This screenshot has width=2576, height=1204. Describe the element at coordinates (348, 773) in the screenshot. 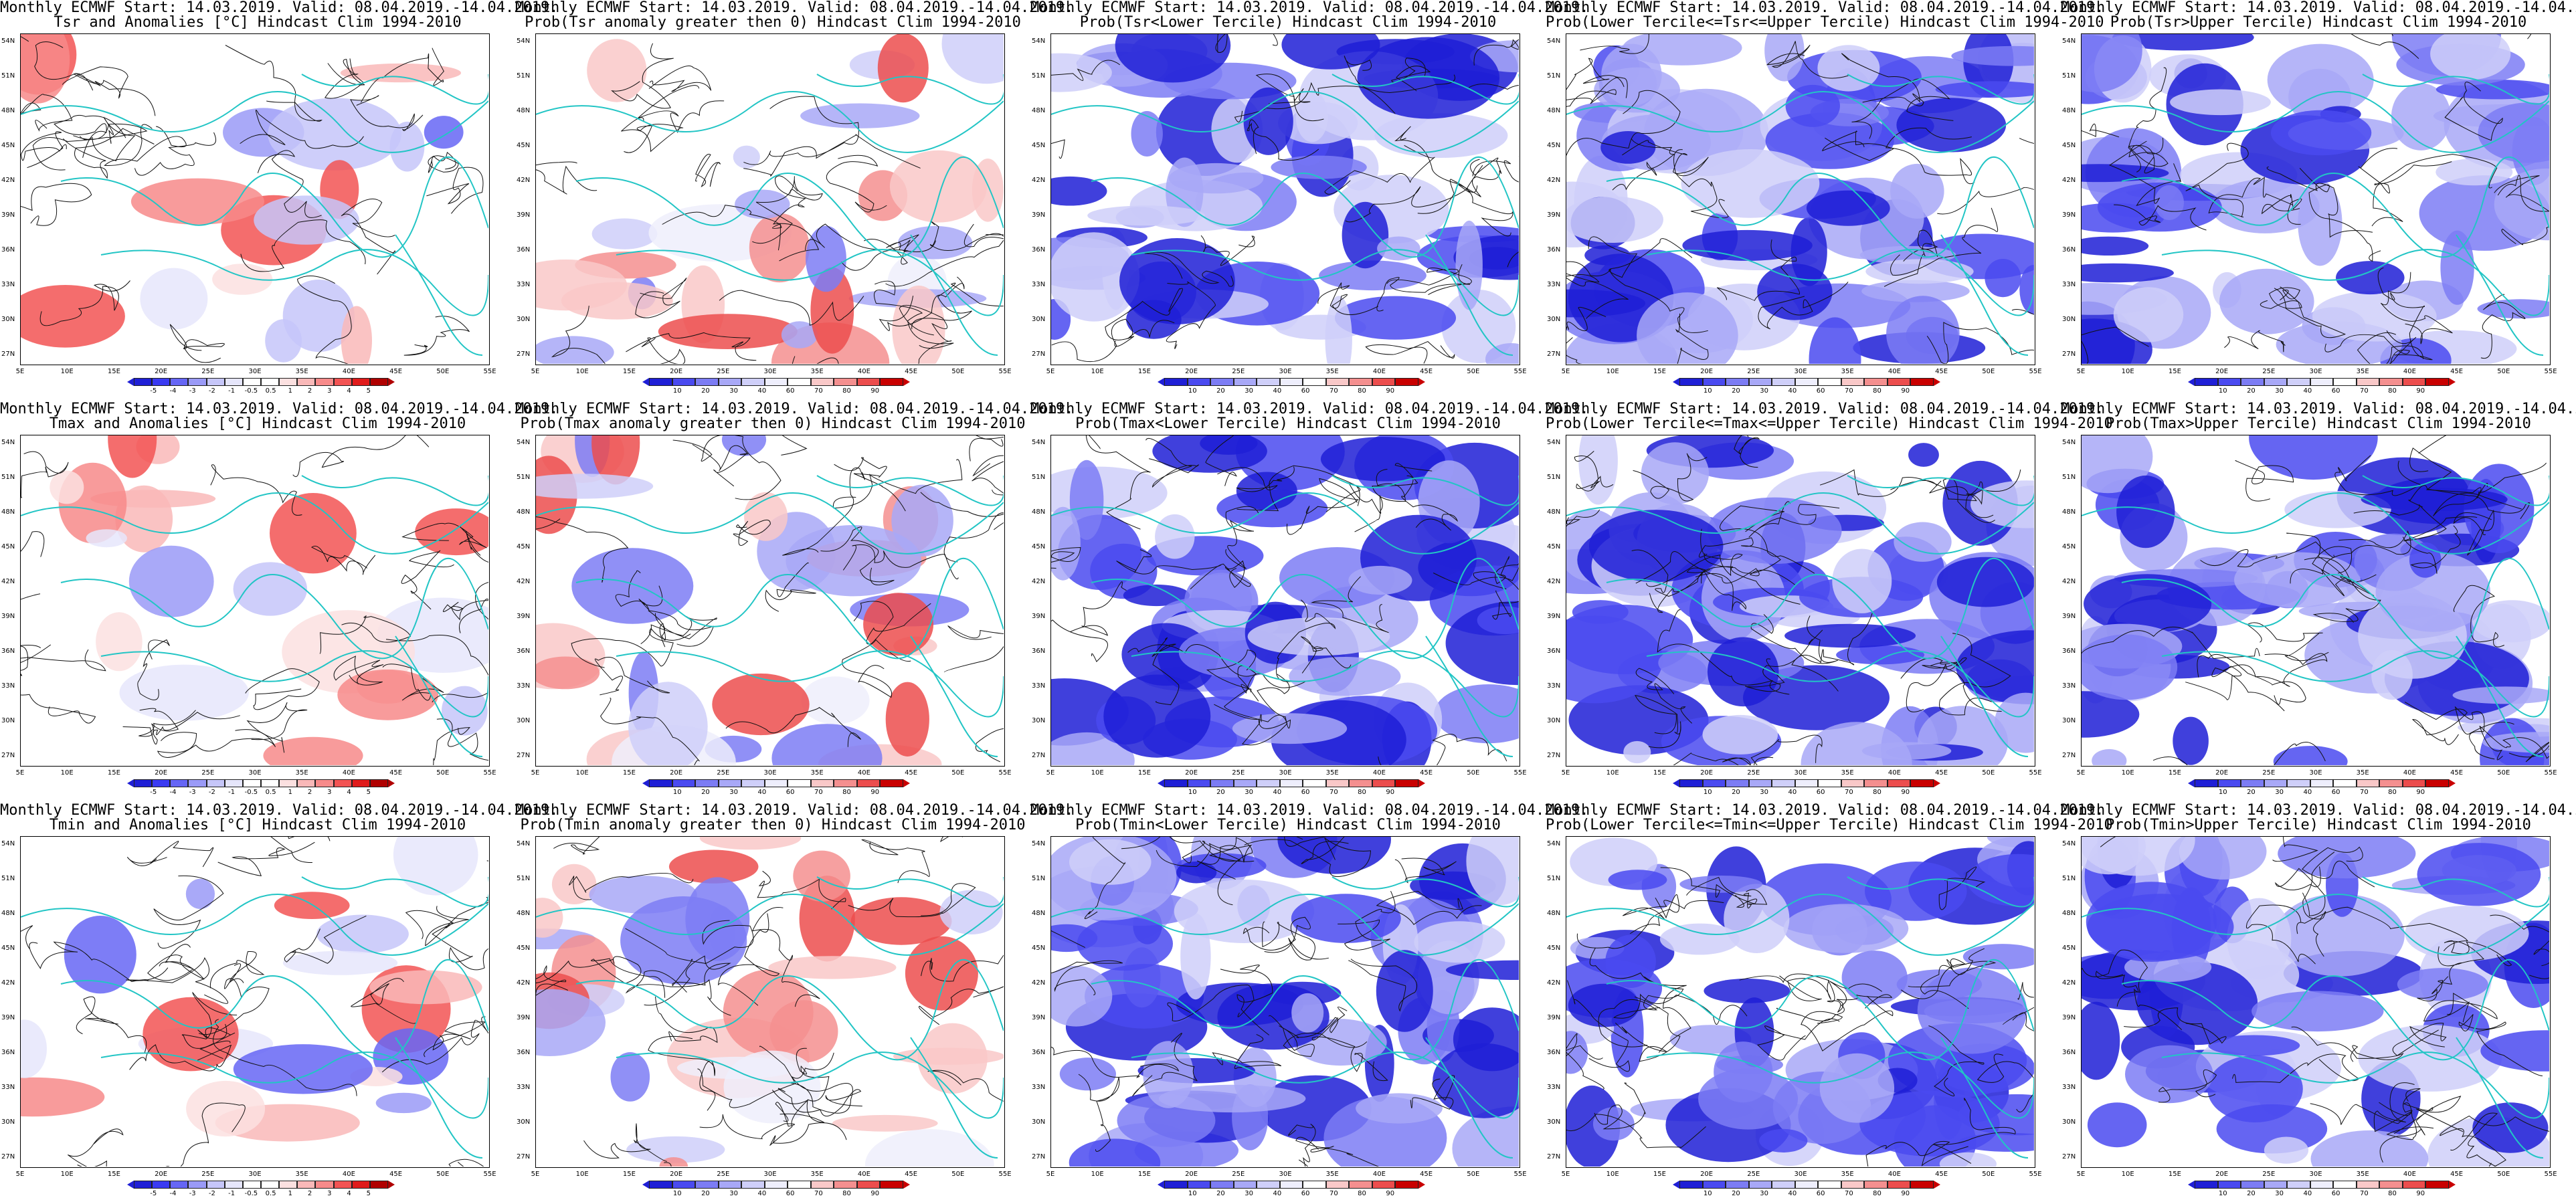

I see `longitude-label: 40E` at that location.